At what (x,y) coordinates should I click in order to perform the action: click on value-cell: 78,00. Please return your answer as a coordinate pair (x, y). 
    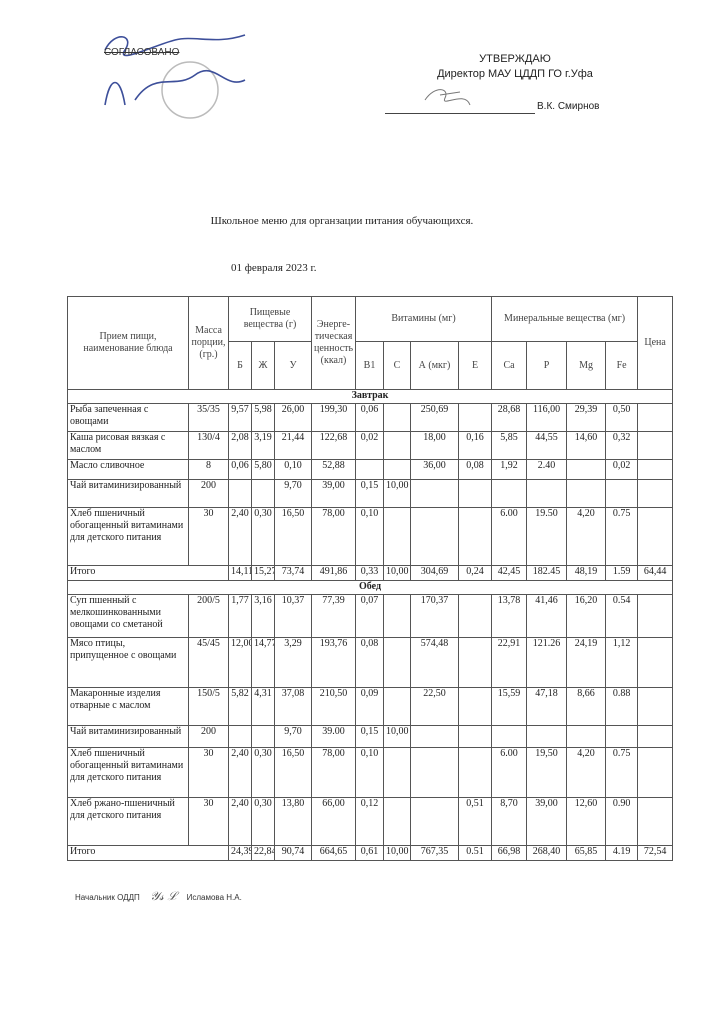
    Looking at the image, I should click on (333, 772).